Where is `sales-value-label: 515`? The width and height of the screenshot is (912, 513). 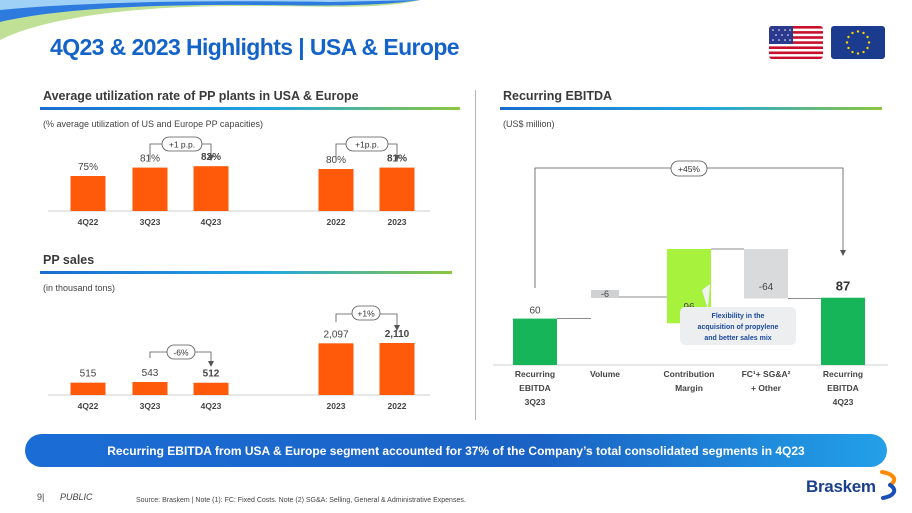
sales-value-label: 515 is located at coordinates (88, 374).